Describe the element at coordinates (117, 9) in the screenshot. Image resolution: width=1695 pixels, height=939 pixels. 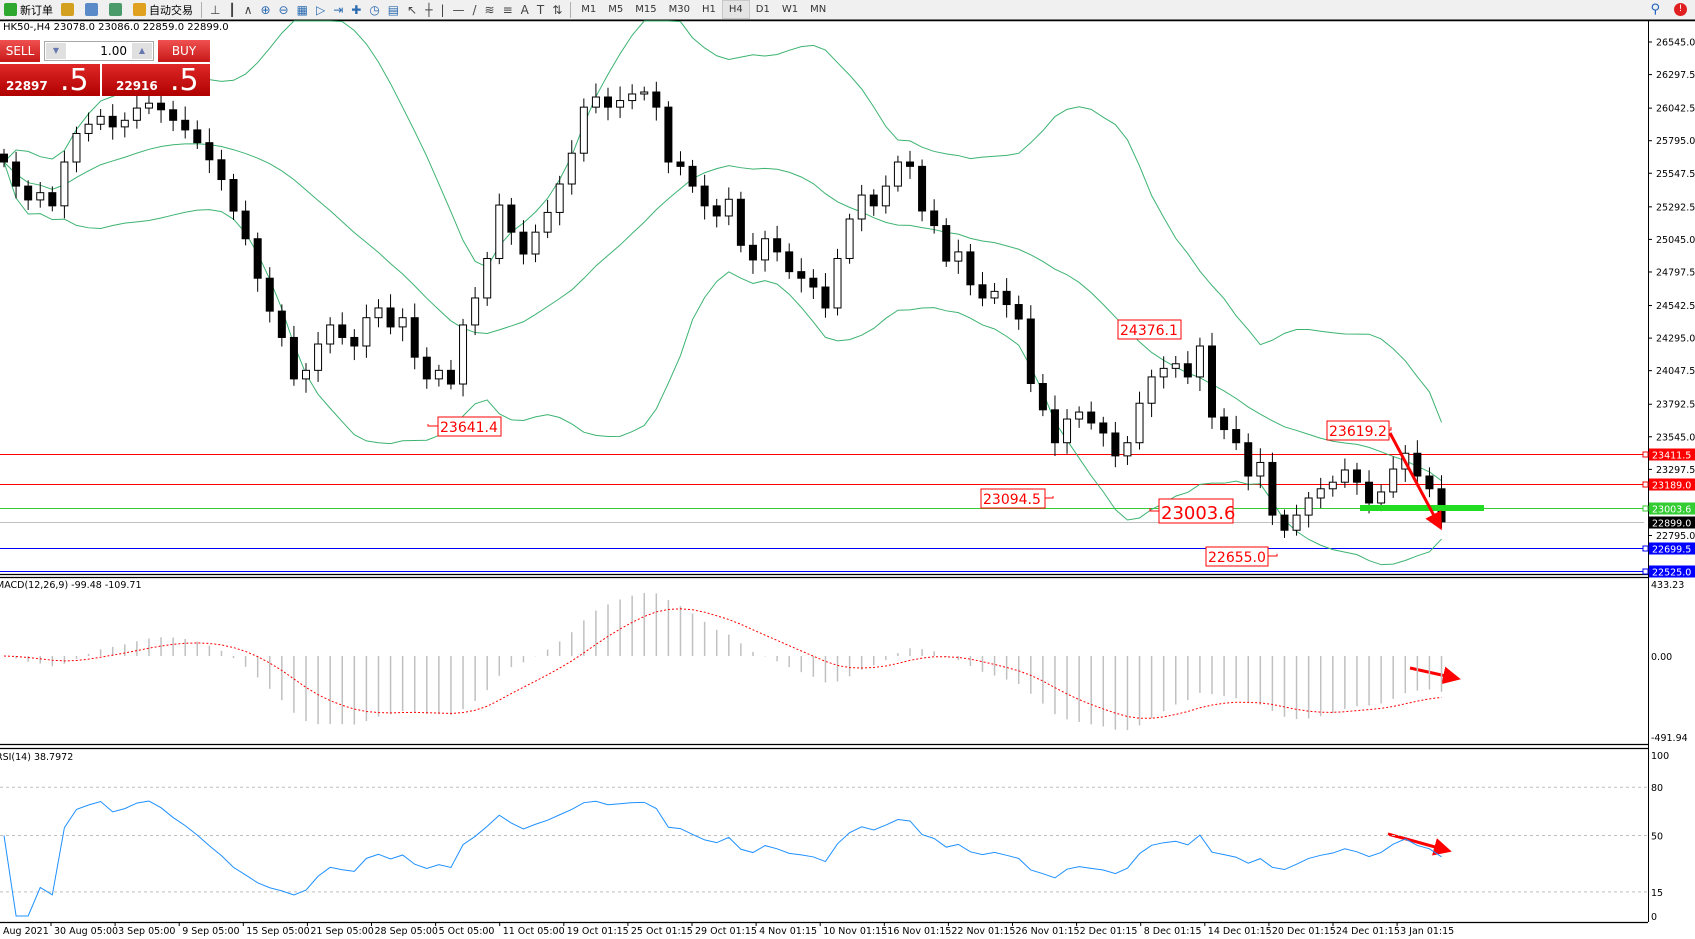
I see `toolbar-button-signal` at that location.